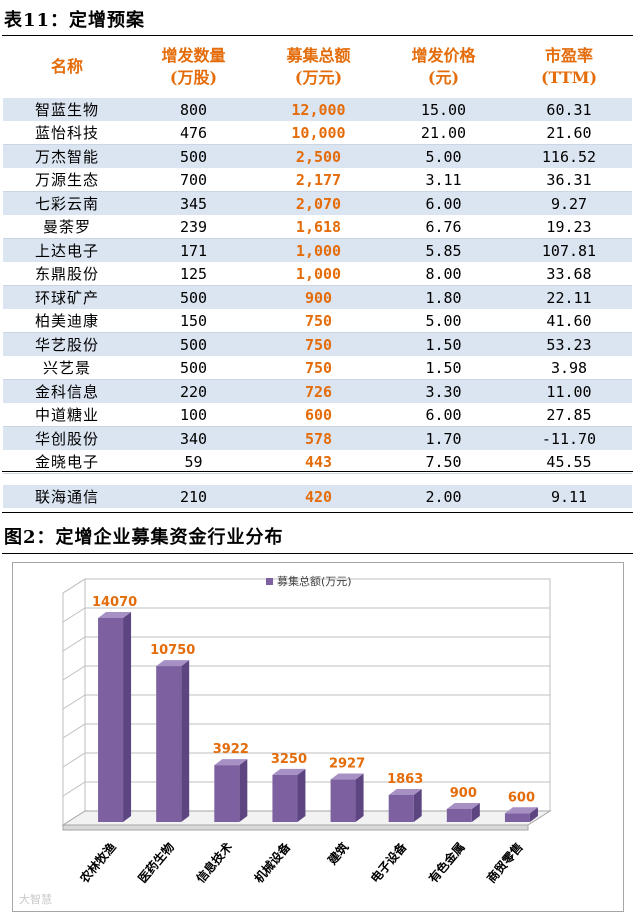 This screenshot has width=635, height=915. I want to click on x-tick-label: 电子设备, so click(388, 862).